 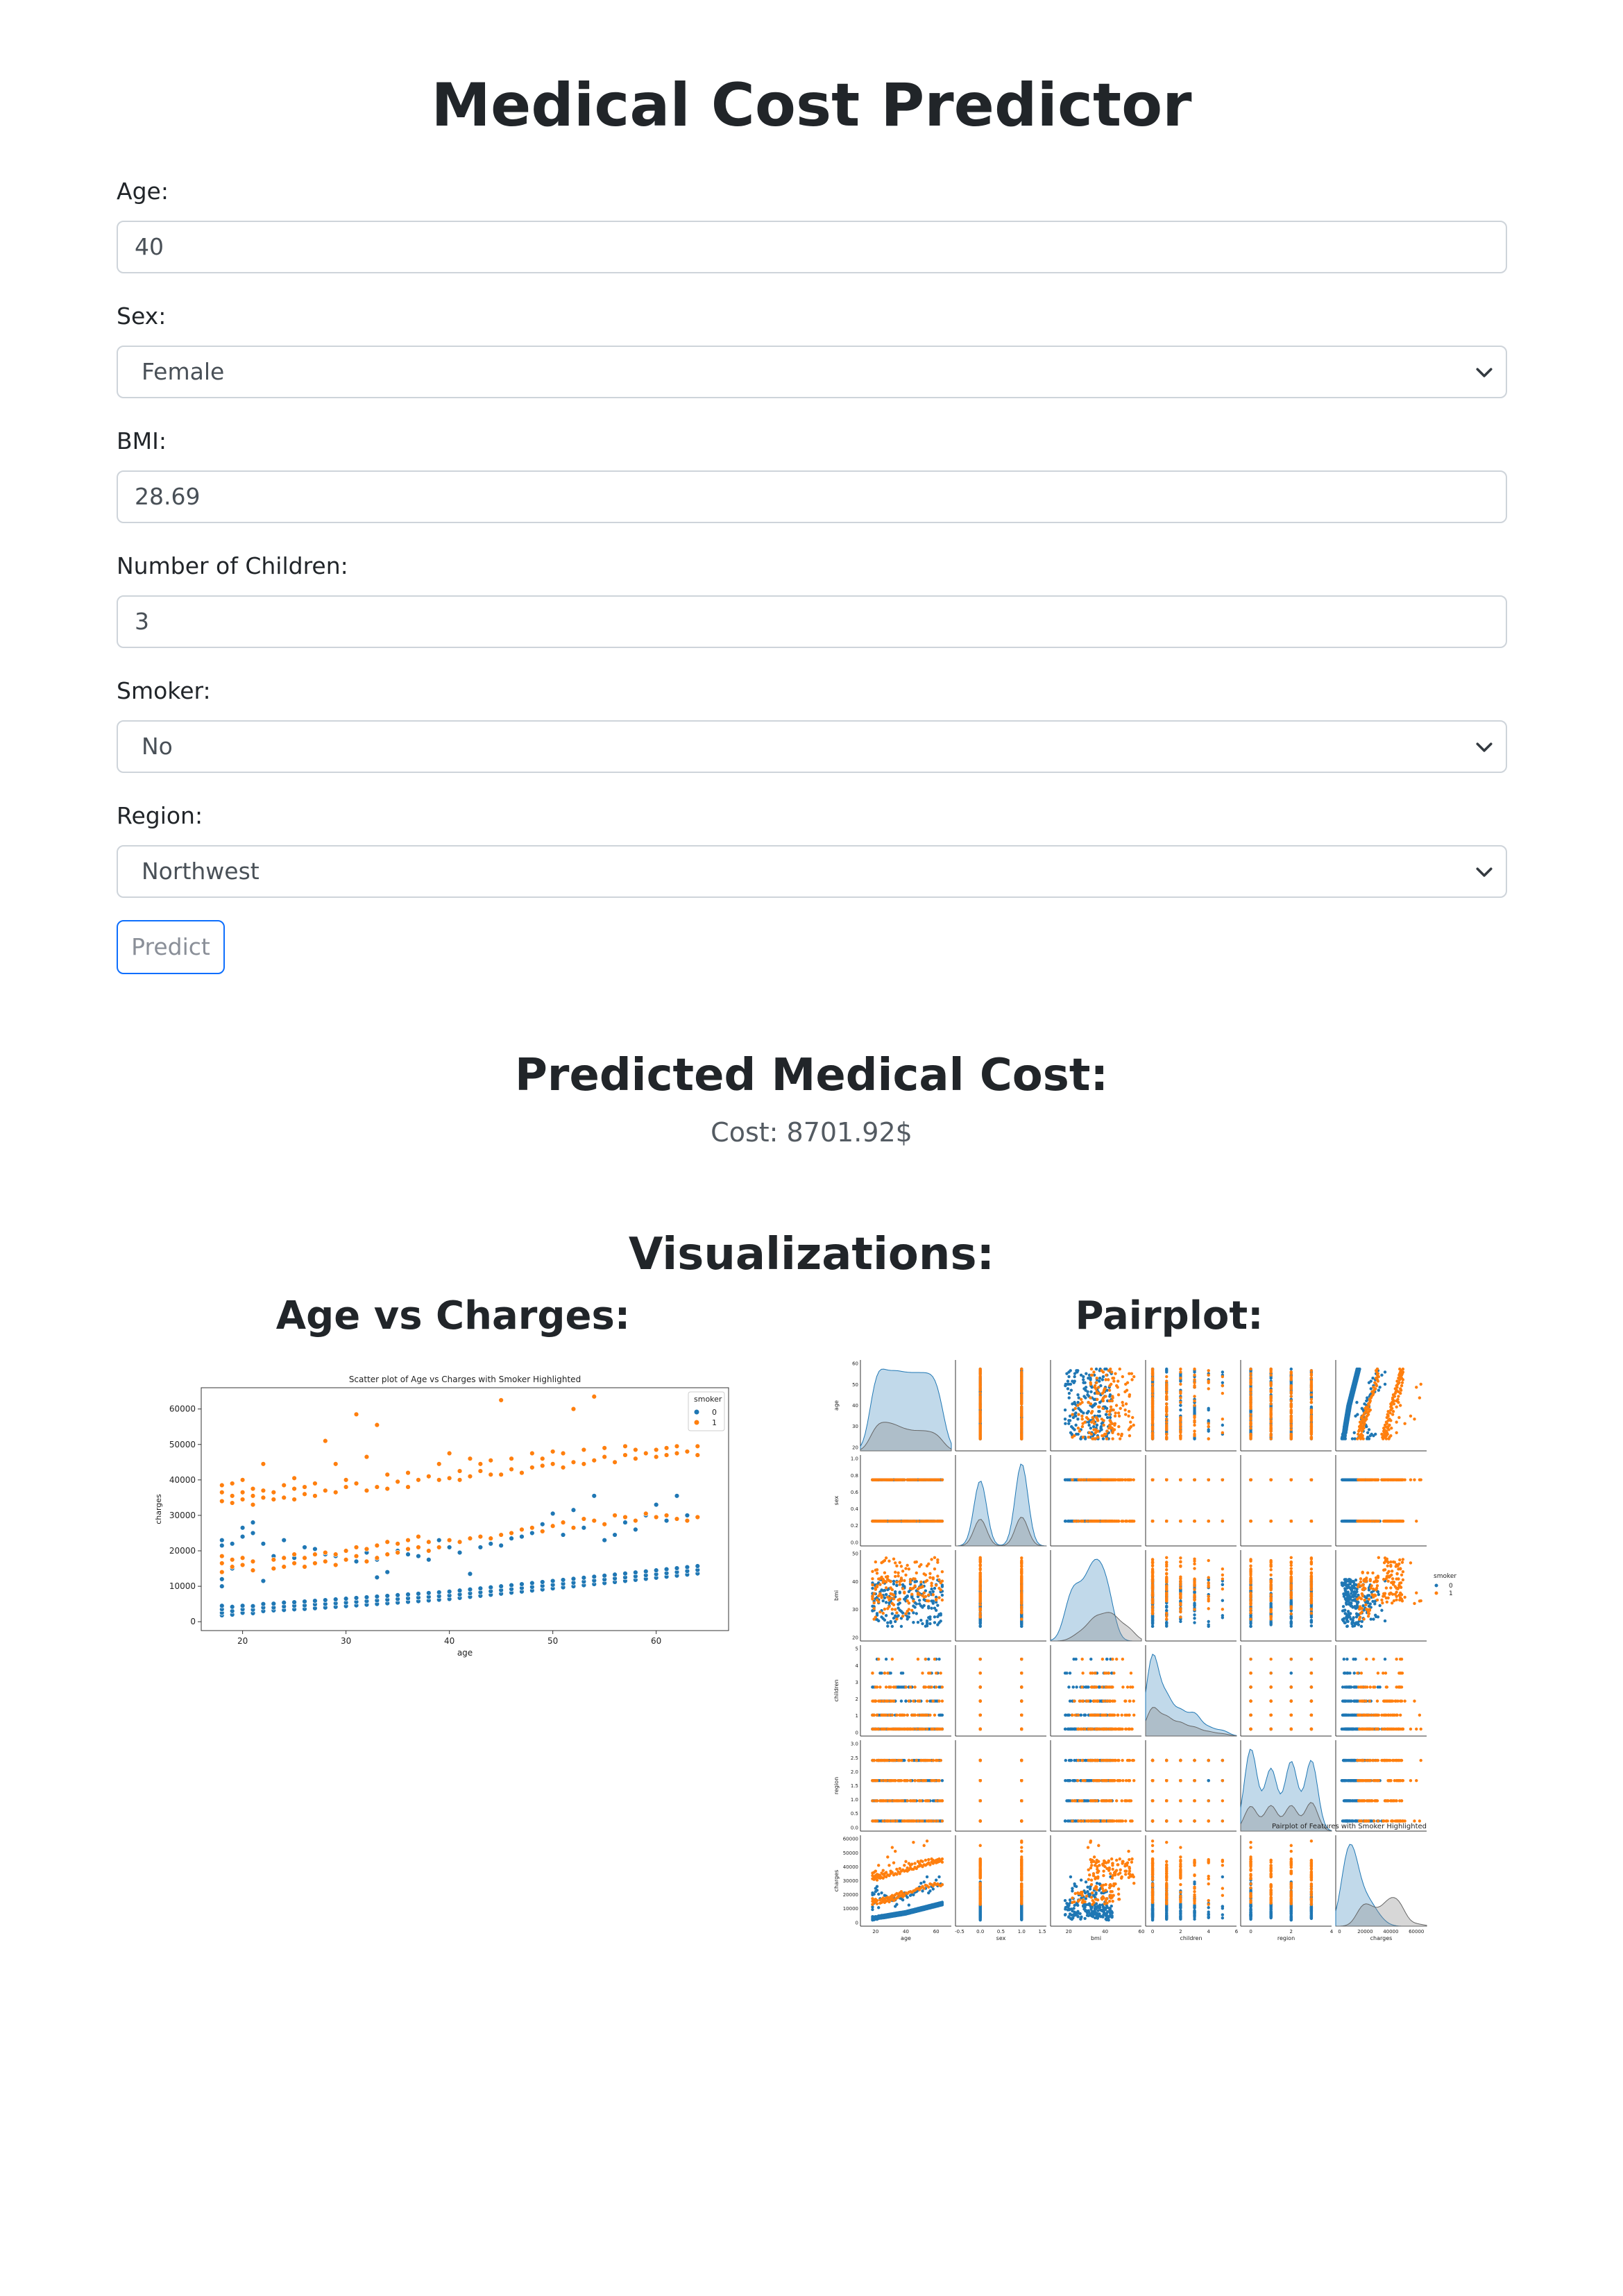 I want to click on children-input: 3, so click(x=812, y=621).